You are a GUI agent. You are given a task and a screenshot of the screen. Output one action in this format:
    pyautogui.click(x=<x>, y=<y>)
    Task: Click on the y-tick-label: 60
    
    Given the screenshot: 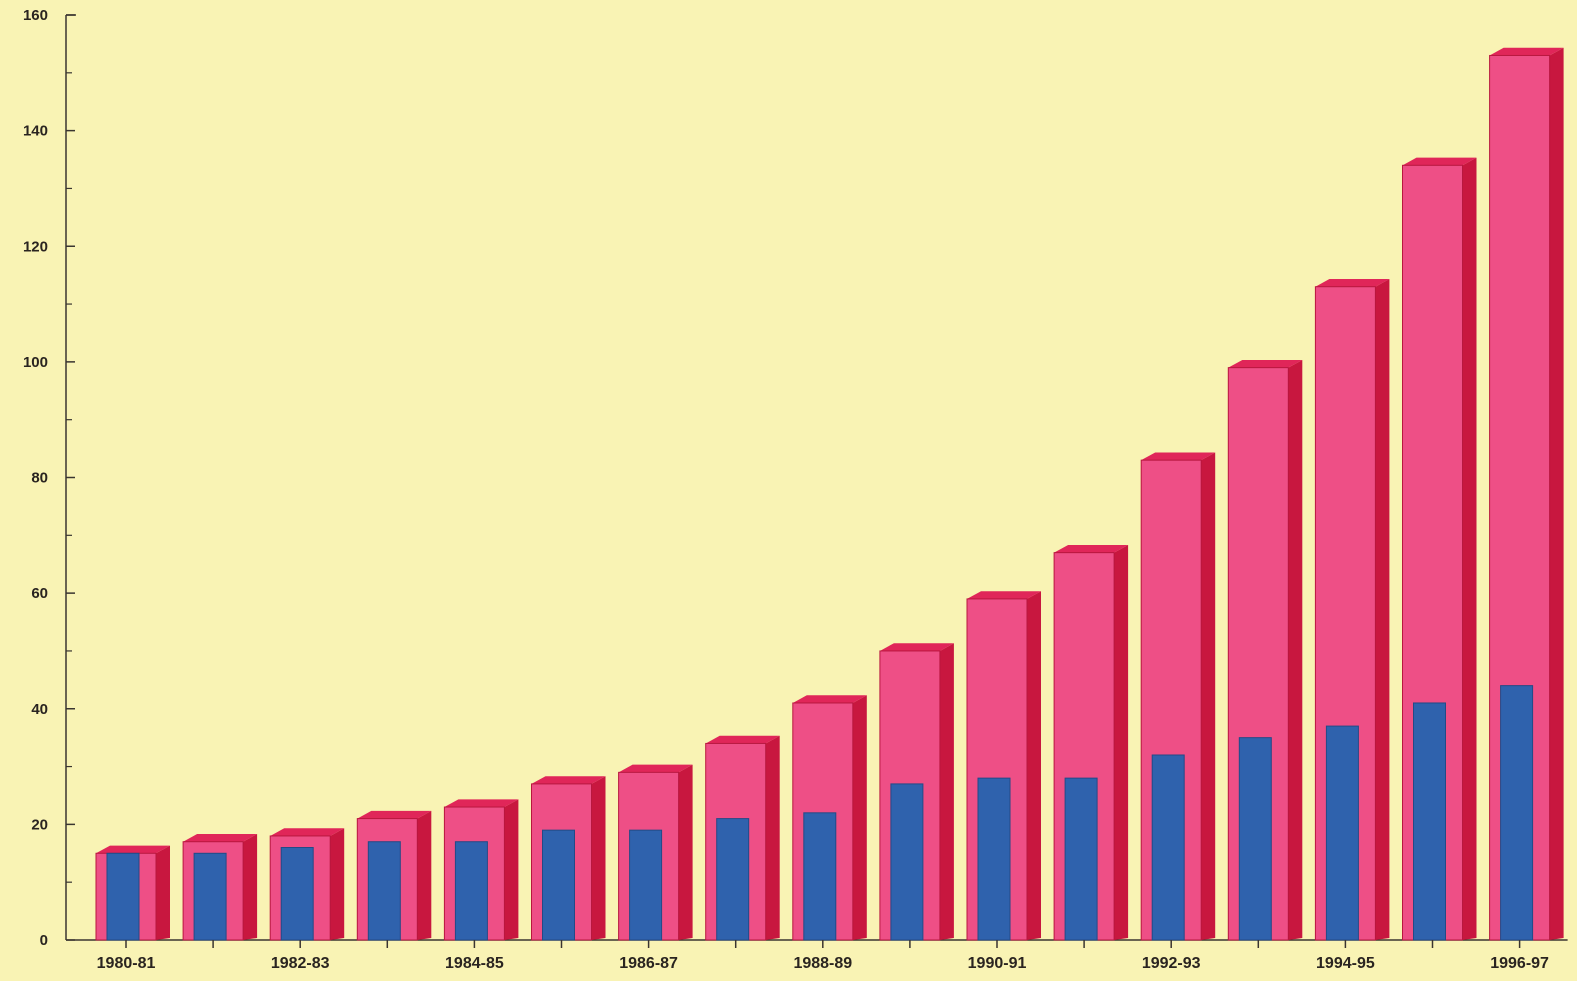 What is the action you would take?
    pyautogui.click(x=39, y=593)
    